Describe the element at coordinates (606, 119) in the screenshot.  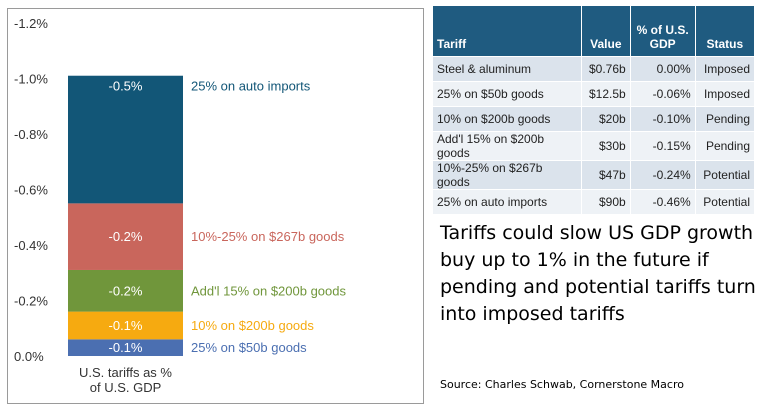
I see `cell-value: $20b` at that location.